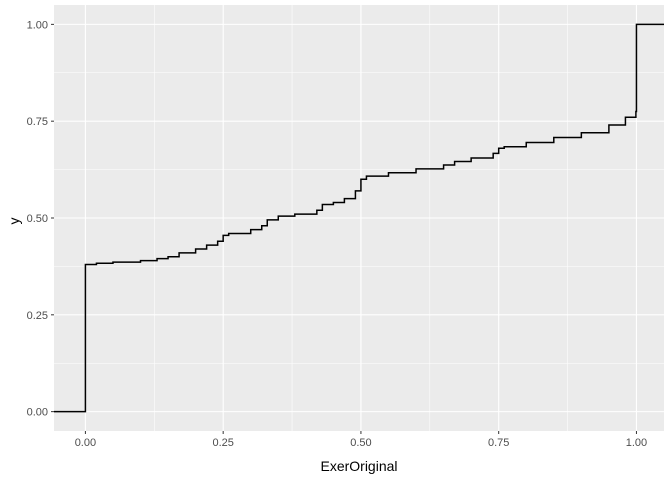 This screenshot has width=672, height=480. I want to click on x-tick-label: 0.50, so click(360, 443).